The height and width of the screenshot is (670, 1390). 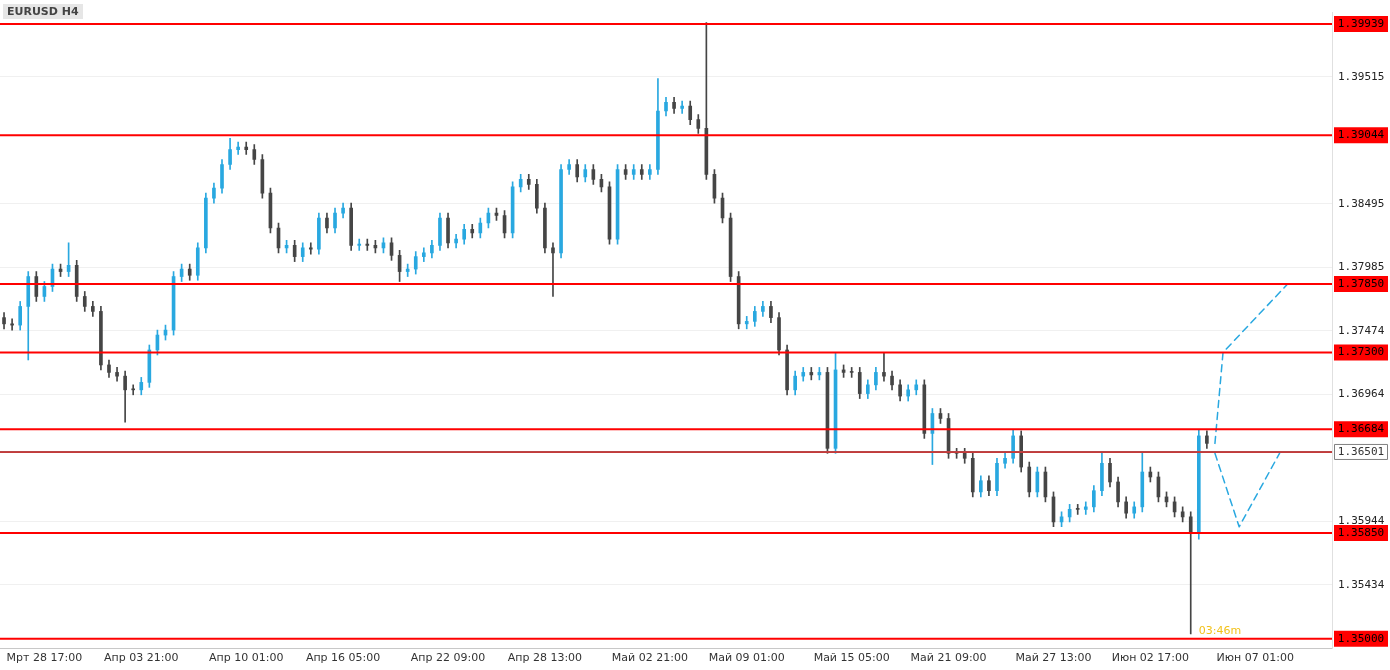 What do you see at coordinates (44, 658) in the screenshot?
I see `x-tick-label: Мрт 28 17:00` at bounding box center [44, 658].